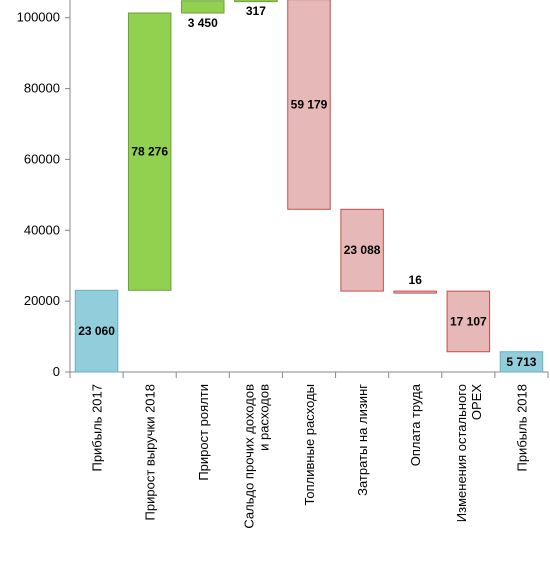 Image resolution: width=550 pixels, height=575 pixels. I want to click on bar-data-label: 23 088, so click(362, 250).